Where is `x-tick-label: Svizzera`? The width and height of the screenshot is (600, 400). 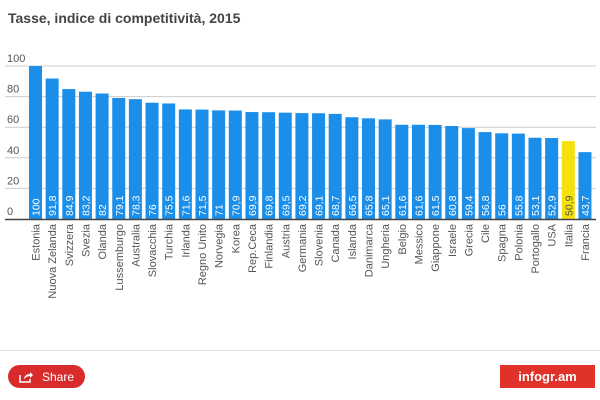
x-tick-label: Svizzera is located at coordinates (70, 244).